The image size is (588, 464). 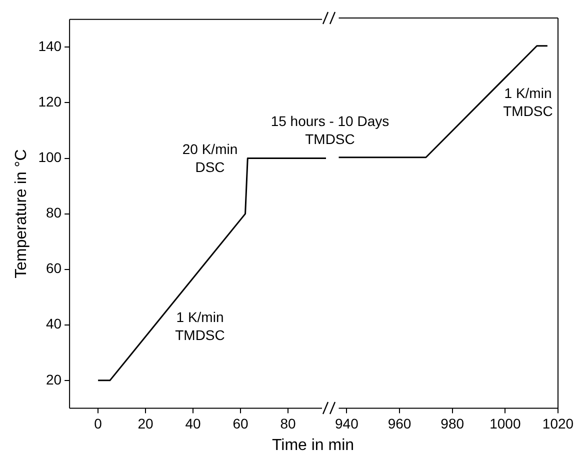 I want to click on x-tick-label: 80, so click(x=288, y=423).